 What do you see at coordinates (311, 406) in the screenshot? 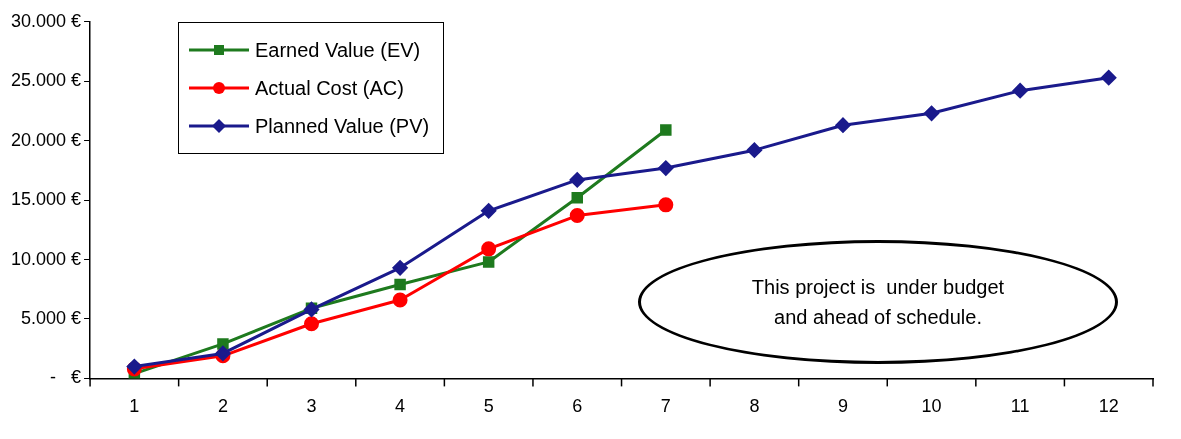
I see `x-tick-label: 3` at bounding box center [311, 406].